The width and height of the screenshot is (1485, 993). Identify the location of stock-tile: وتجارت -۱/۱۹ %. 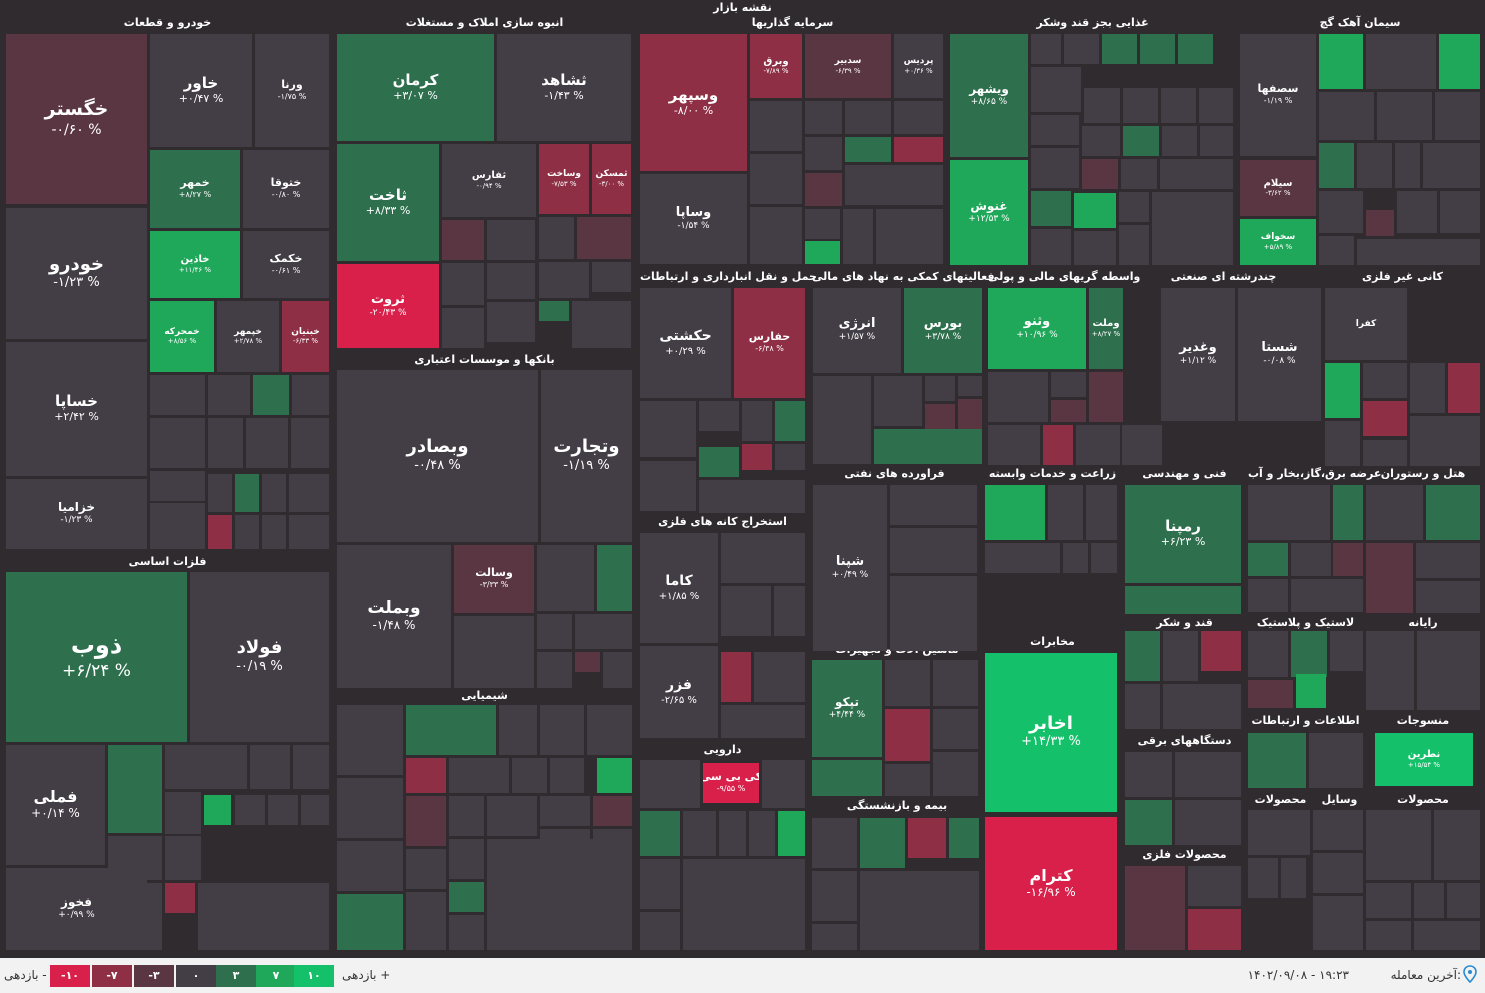
(586, 456).